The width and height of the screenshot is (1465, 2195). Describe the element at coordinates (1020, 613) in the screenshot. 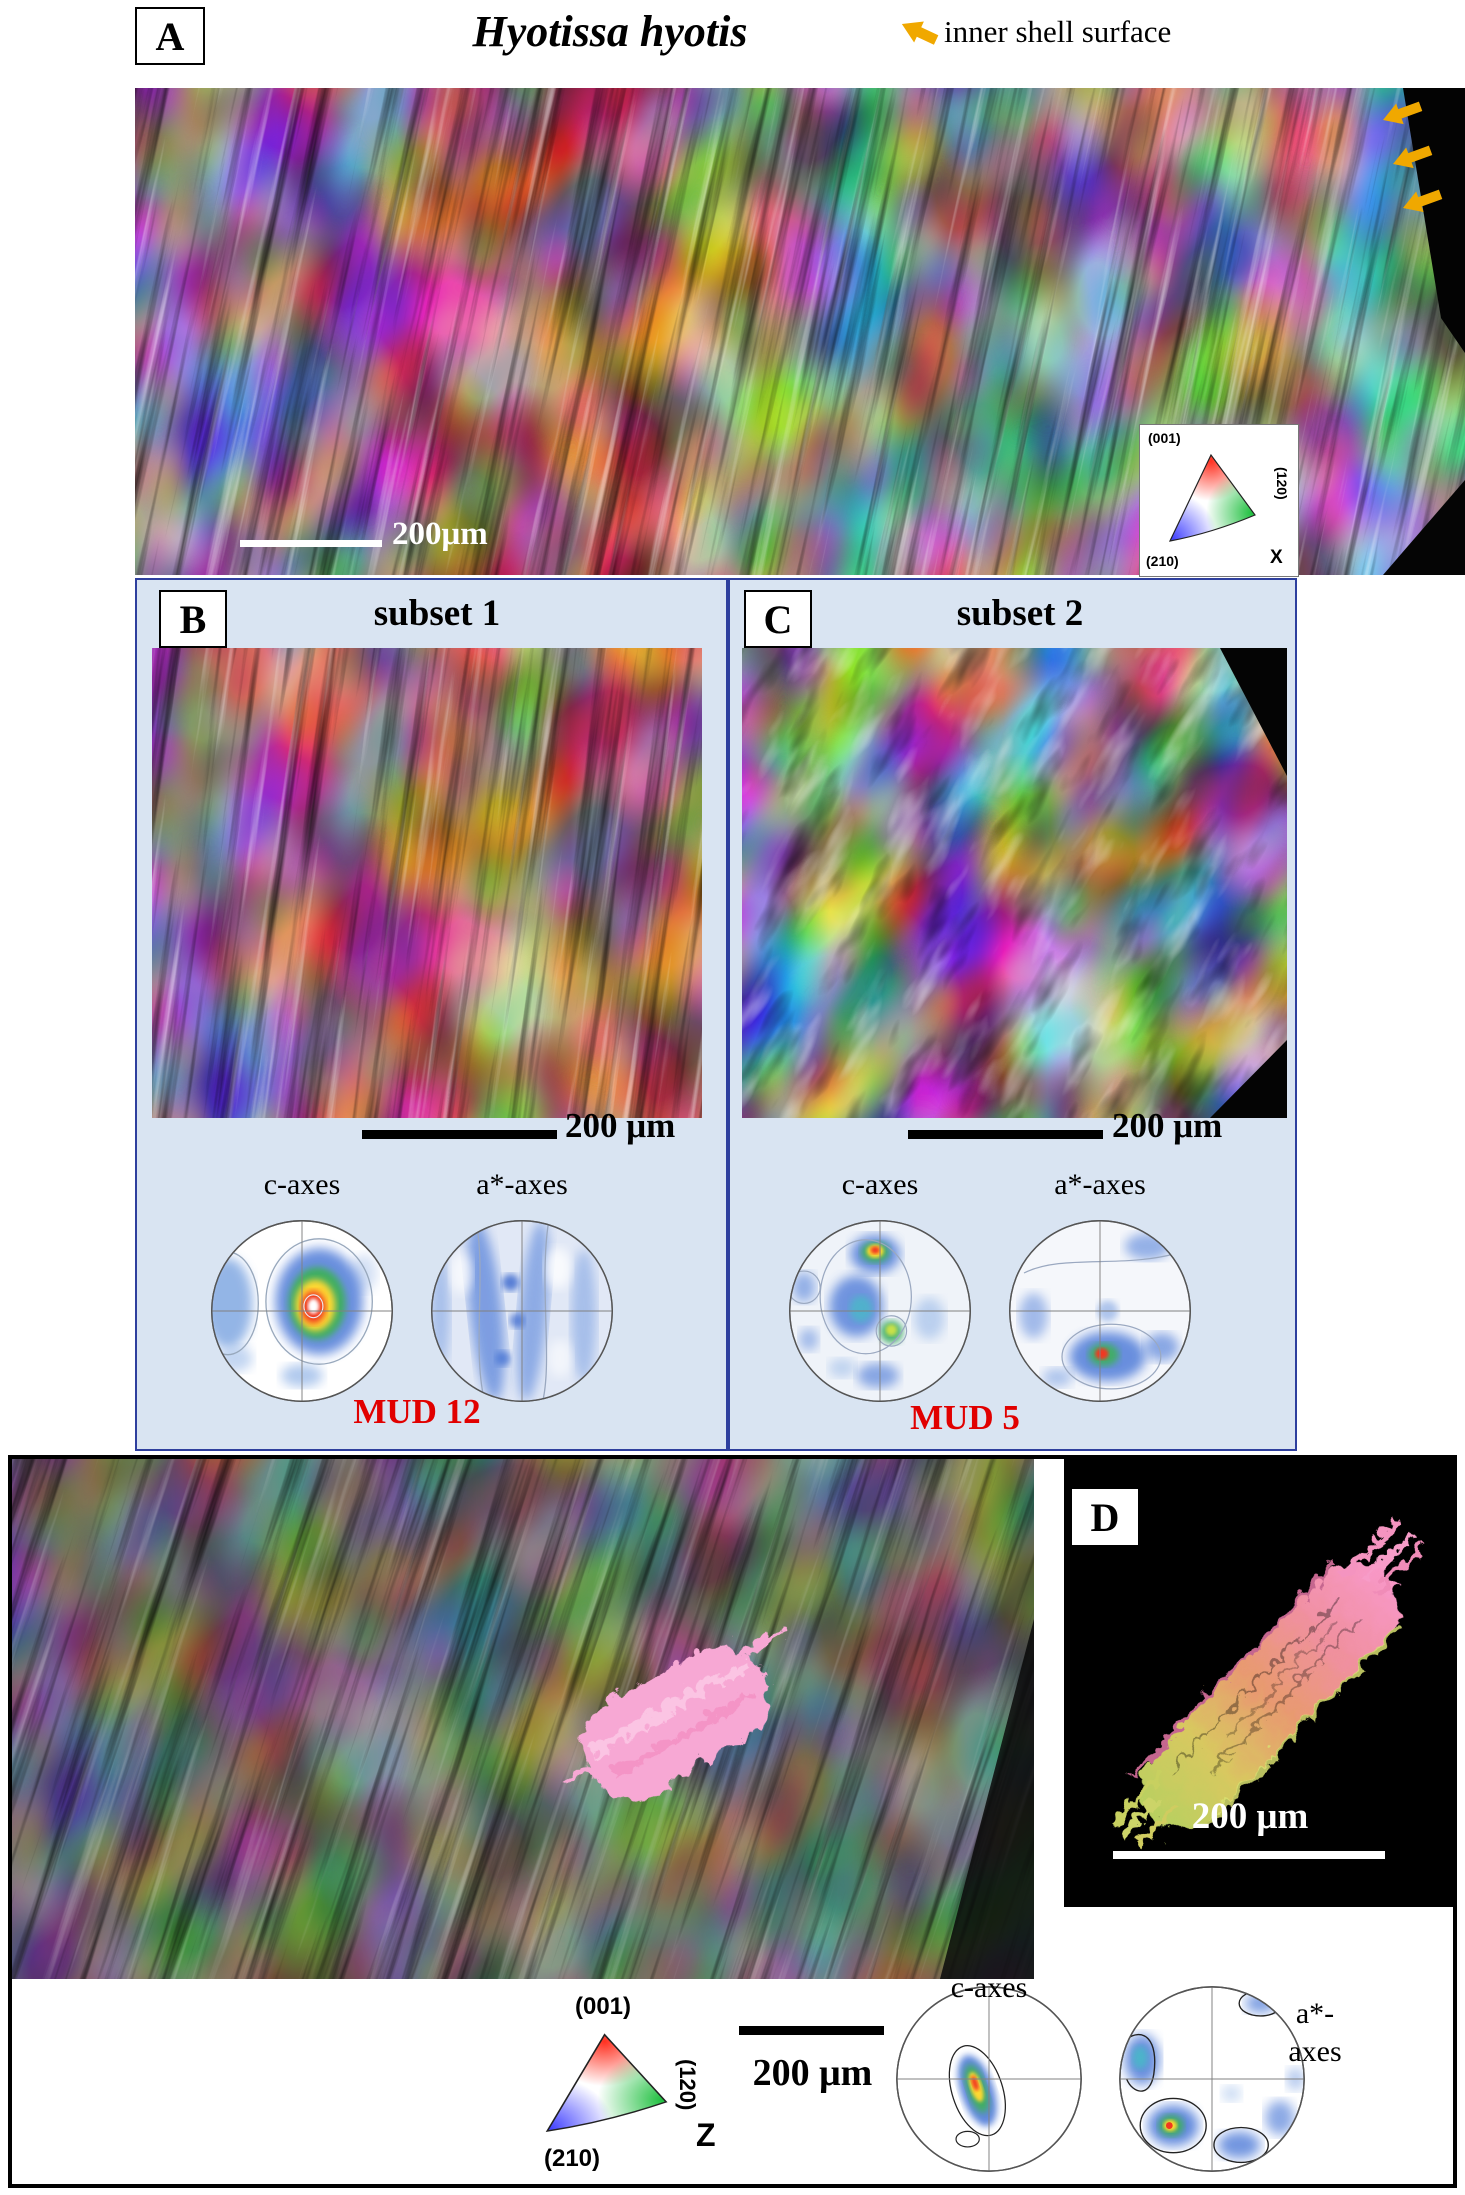

I see `panel-c-subtitle: subset 2` at that location.